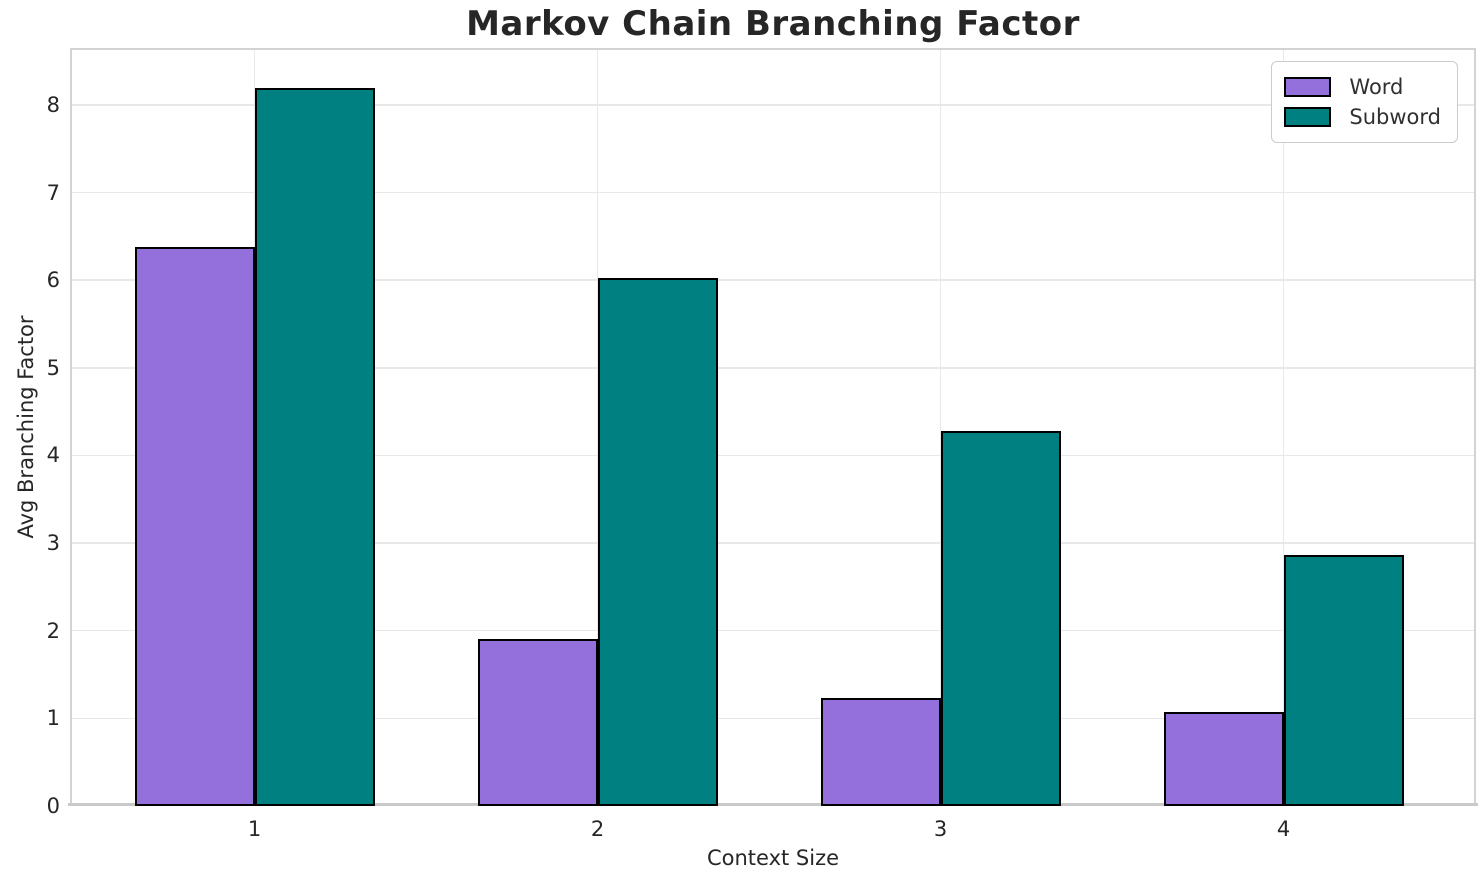  Describe the element at coordinates (773, 858) in the screenshot. I see `x-axis-title: Context Size` at that location.